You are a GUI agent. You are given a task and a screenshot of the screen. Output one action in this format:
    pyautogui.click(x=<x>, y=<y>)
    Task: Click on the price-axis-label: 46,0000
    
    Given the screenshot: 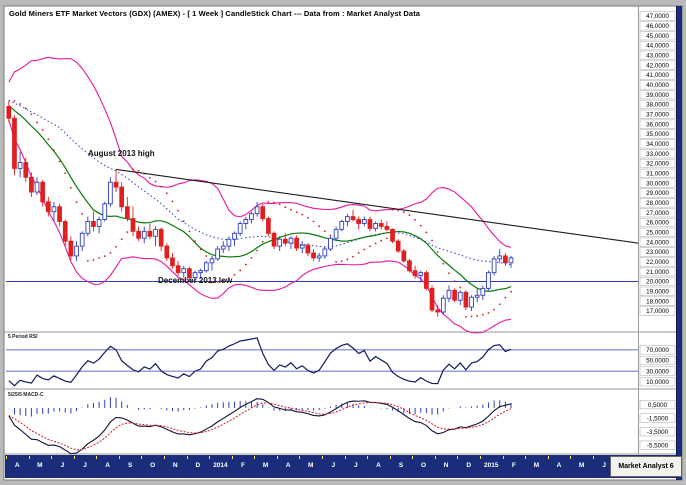 What is the action you would take?
    pyautogui.click(x=657, y=26)
    